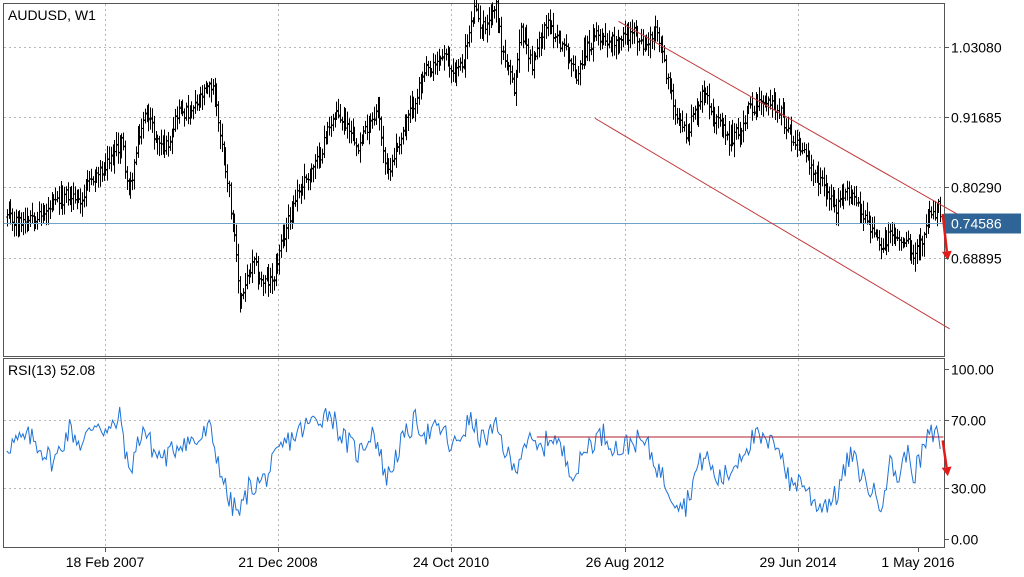  I want to click on time-tick-label: 1 May 2016, so click(917, 562).